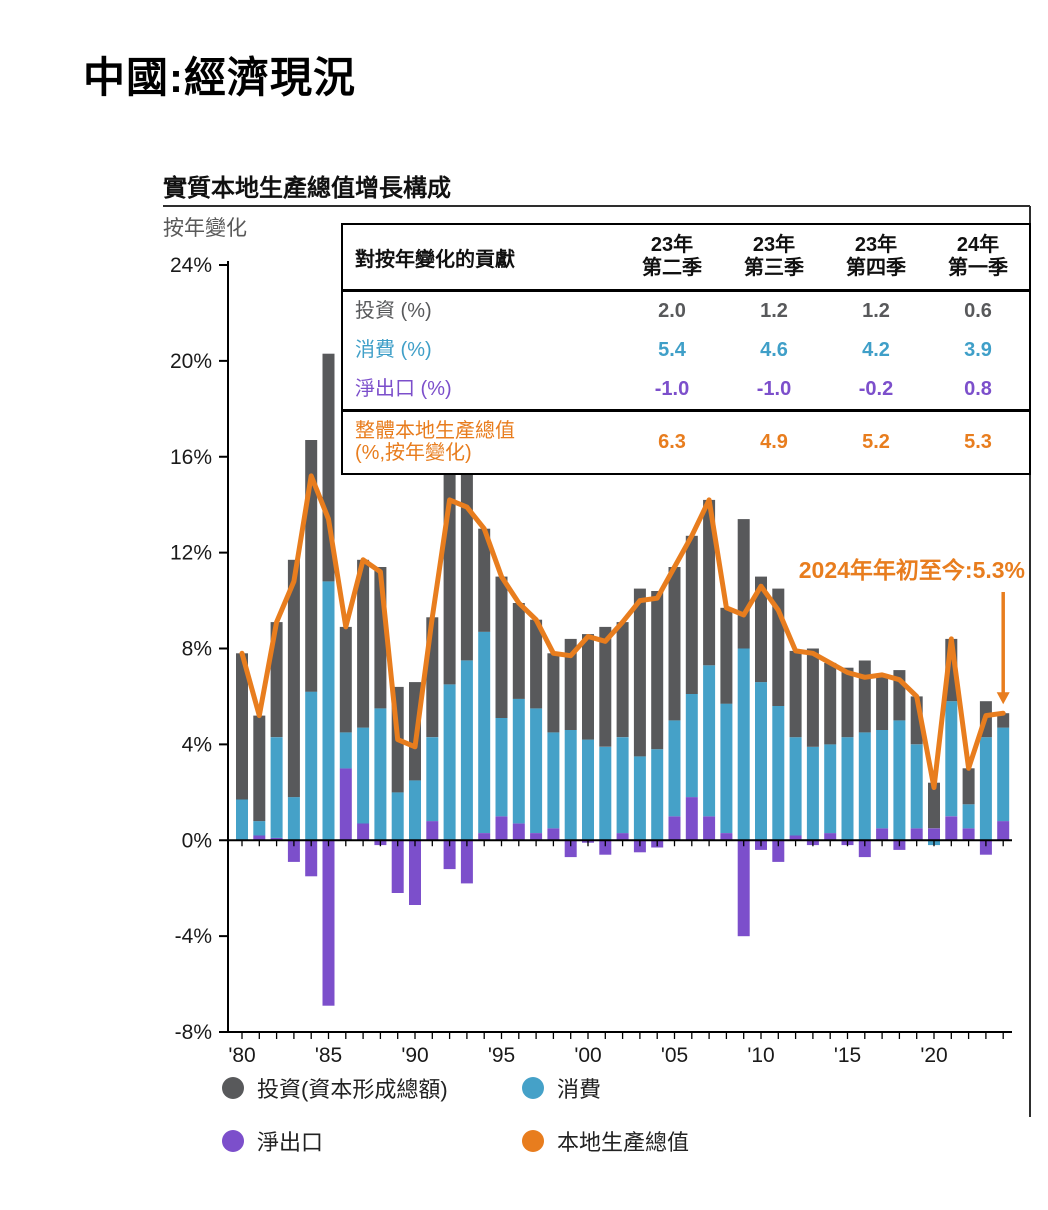 The image size is (1048, 1210). Describe the element at coordinates (639, 798) in the screenshot. I see `bar-consumption-2003` at that location.